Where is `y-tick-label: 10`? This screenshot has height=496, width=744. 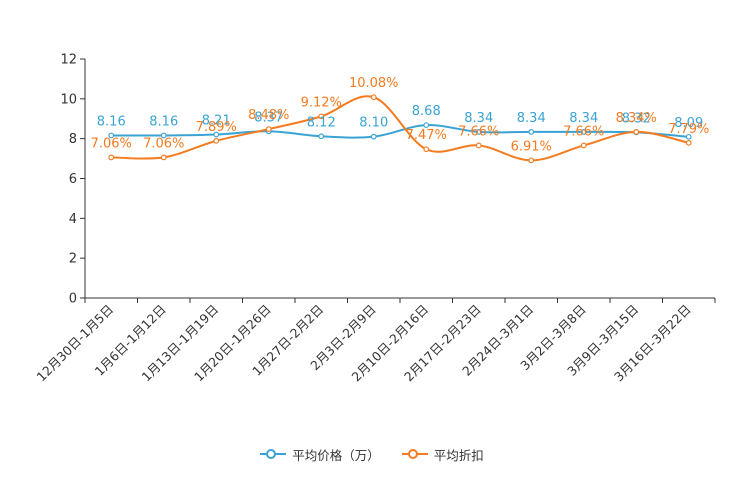
y-tick-label: 10 is located at coordinates (68, 99).